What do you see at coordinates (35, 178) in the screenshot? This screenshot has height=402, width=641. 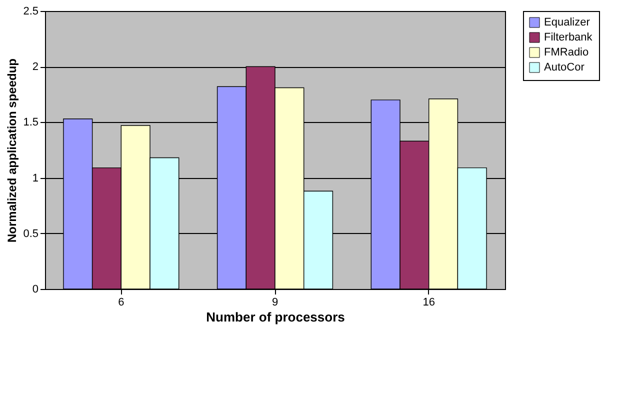 I see `y-tick-label: 1` at bounding box center [35, 178].